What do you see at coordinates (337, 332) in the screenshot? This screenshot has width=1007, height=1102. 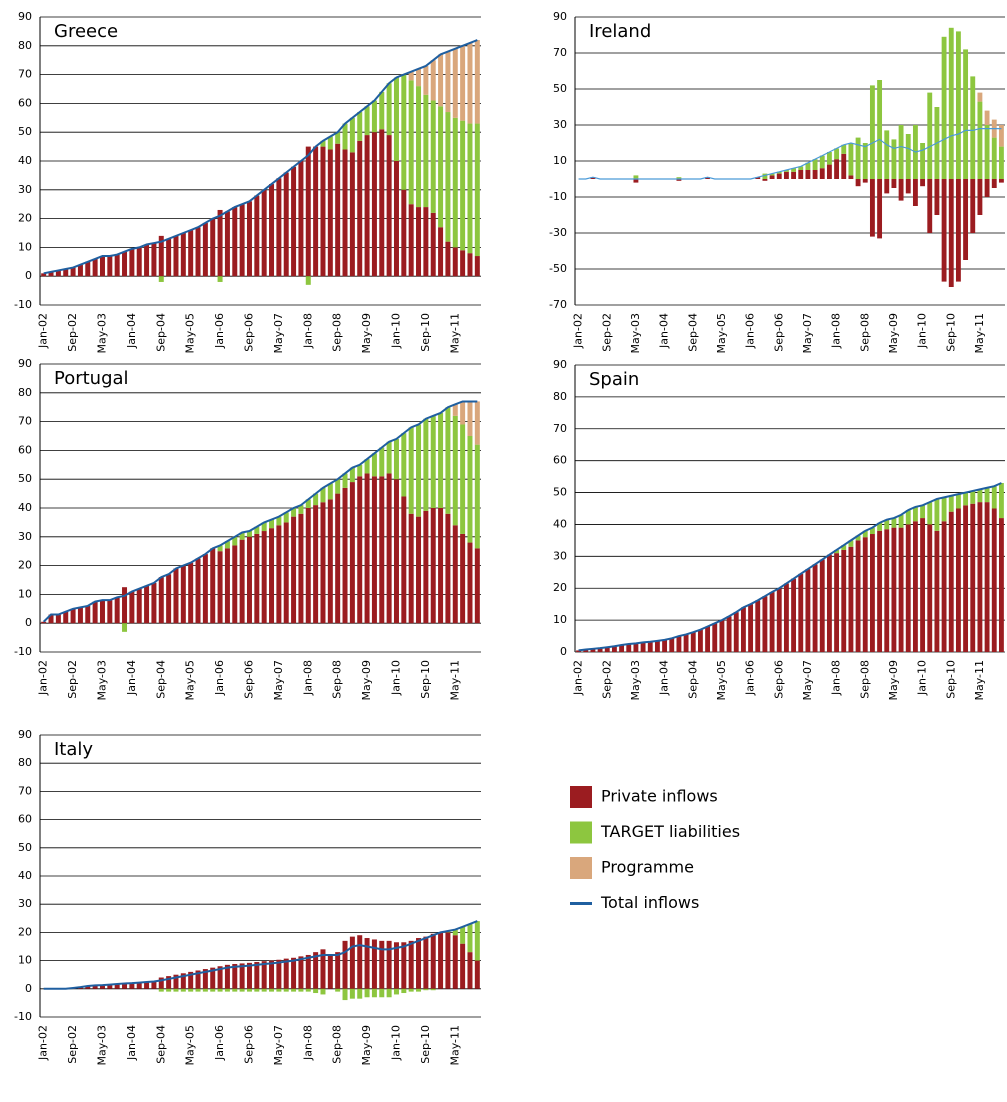 I see `x-tick-label: Sep-08` at bounding box center [337, 332].